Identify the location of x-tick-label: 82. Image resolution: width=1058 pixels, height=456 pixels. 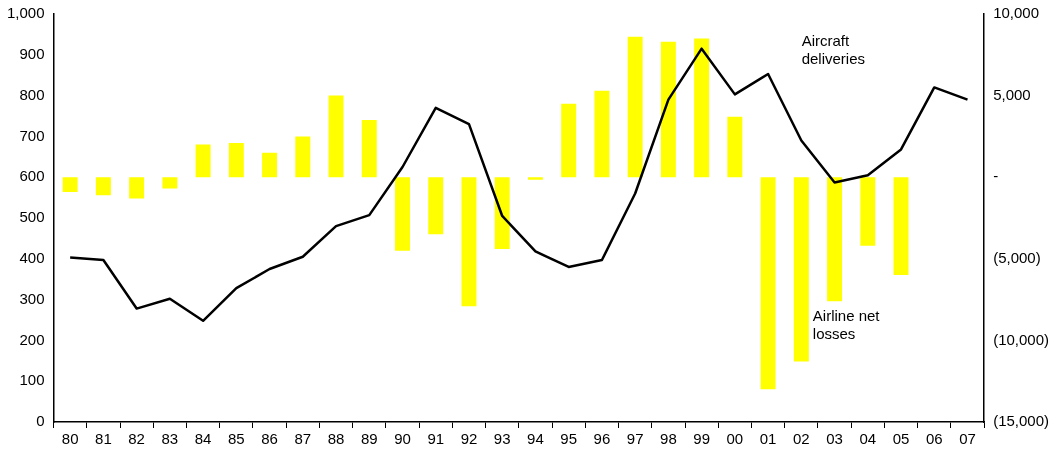
(136, 439).